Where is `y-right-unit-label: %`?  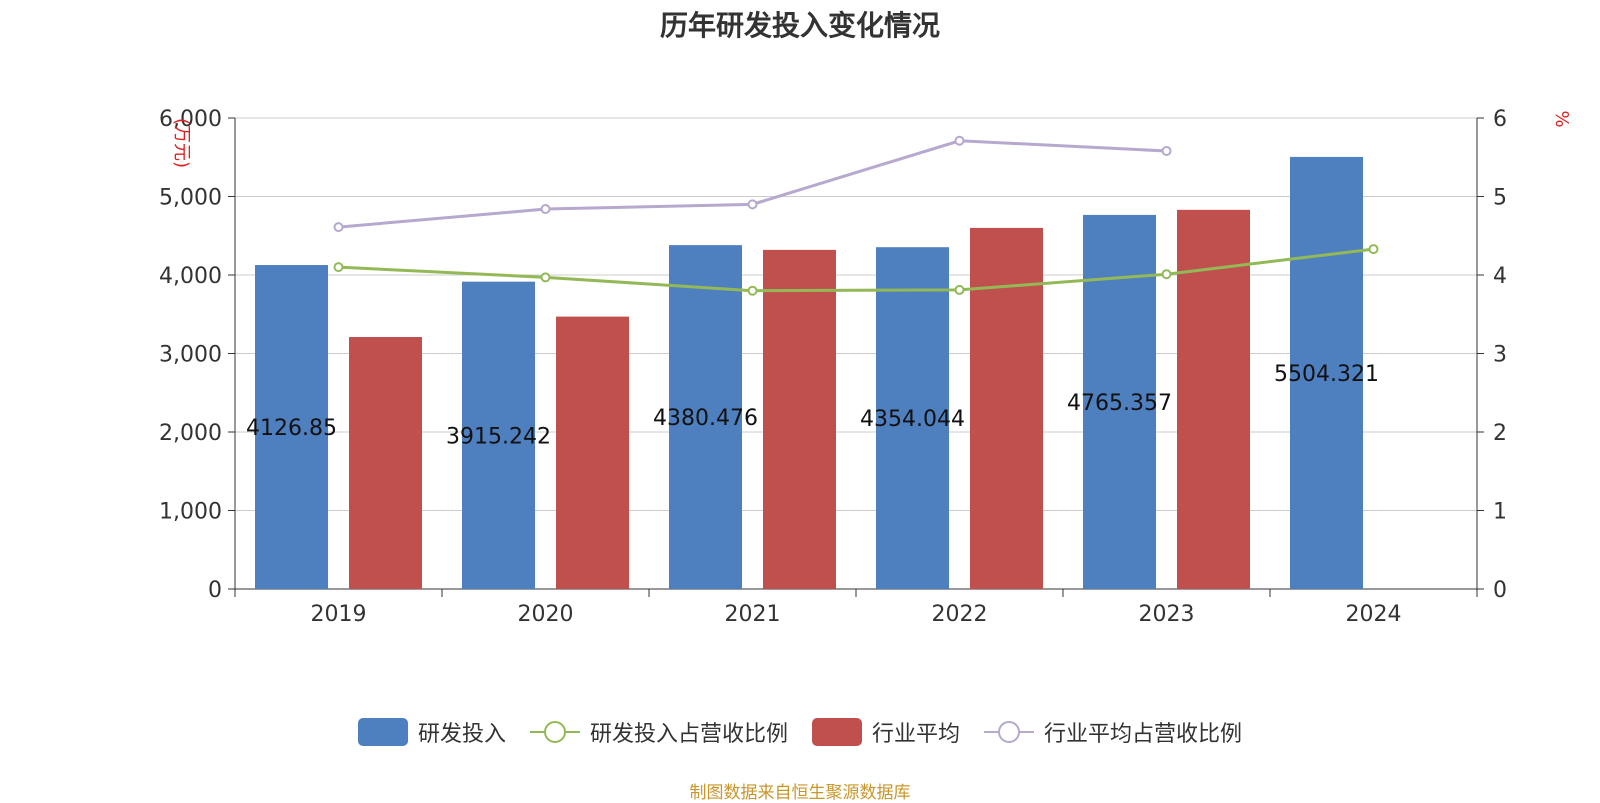
y-right-unit-label: % is located at coordinates (1561, 118).